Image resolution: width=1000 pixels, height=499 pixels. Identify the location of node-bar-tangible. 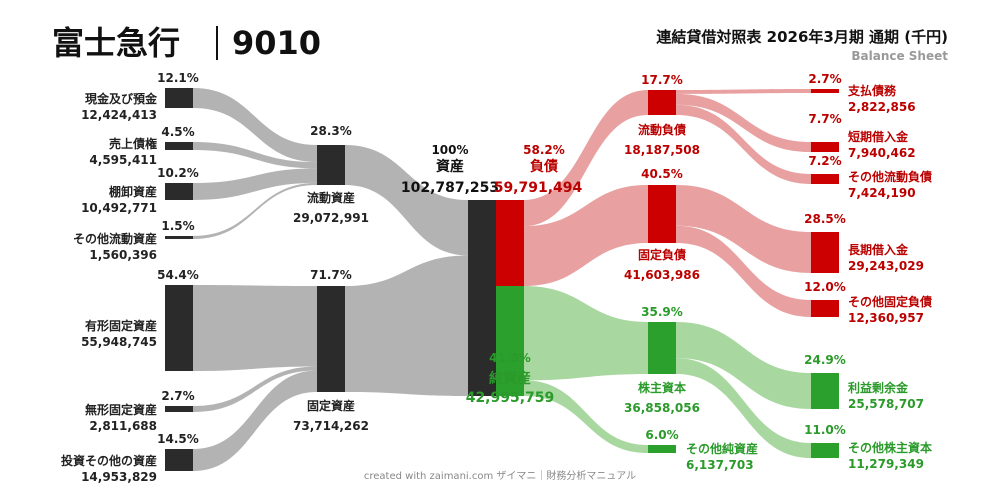
(179, 328).